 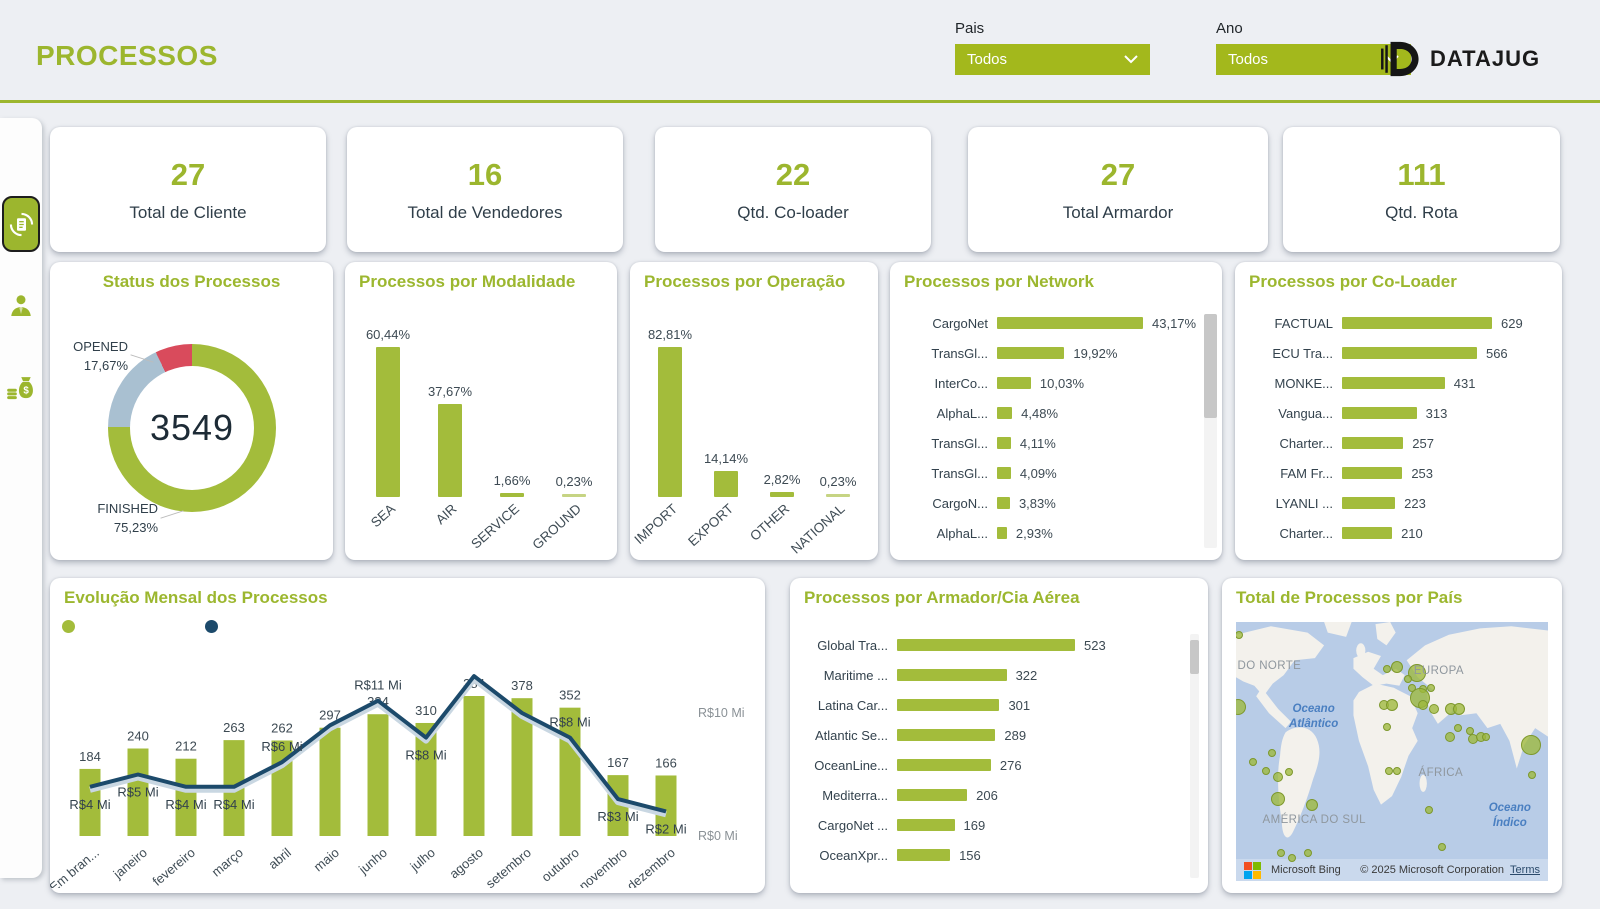 What do you see at coordinates (1038, 473) in the screenshot?
I see `value-label: 4,09%` at bounding box center [1038, 473].